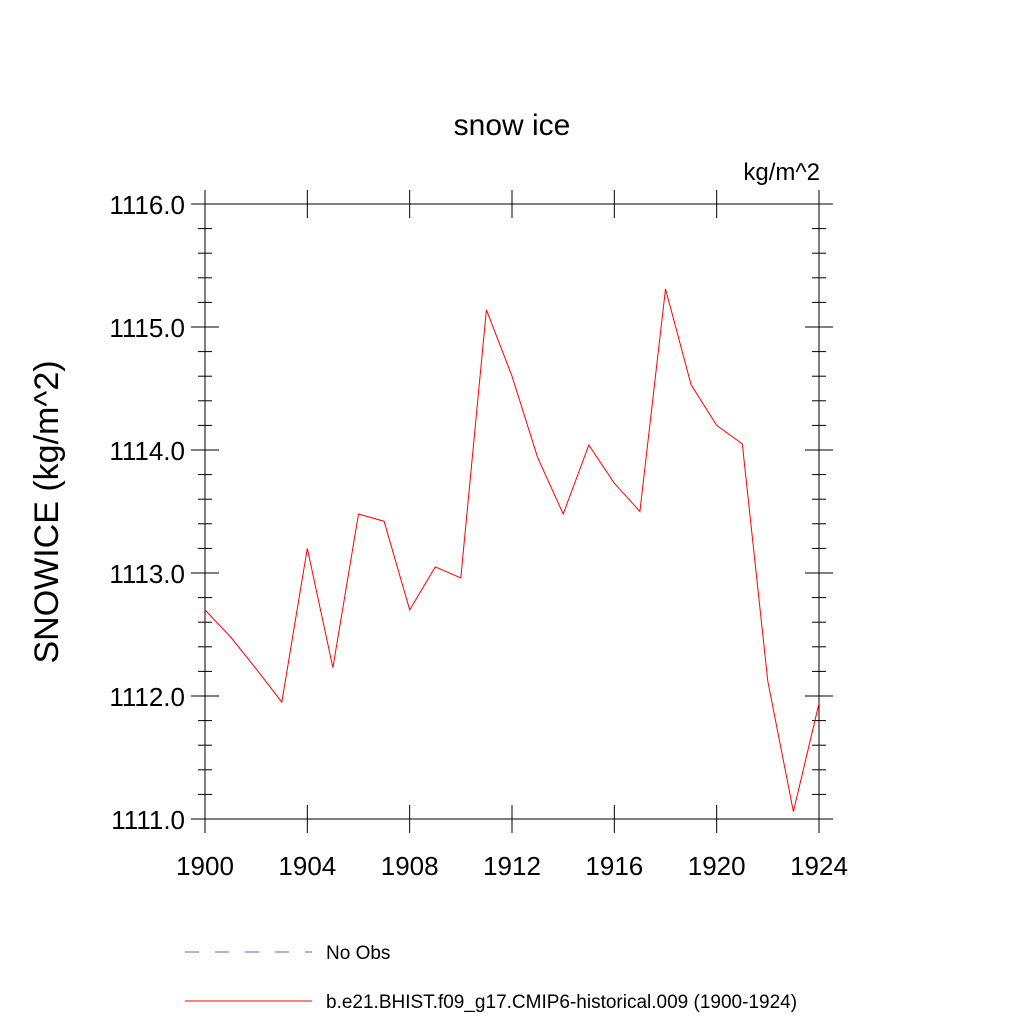 Image resolution: width=1024 pixels, height=1024 pixels. Describe the element at coordinates (147, 697) in the screenshot. I see `y-tick-label: 1112.0` at that location.